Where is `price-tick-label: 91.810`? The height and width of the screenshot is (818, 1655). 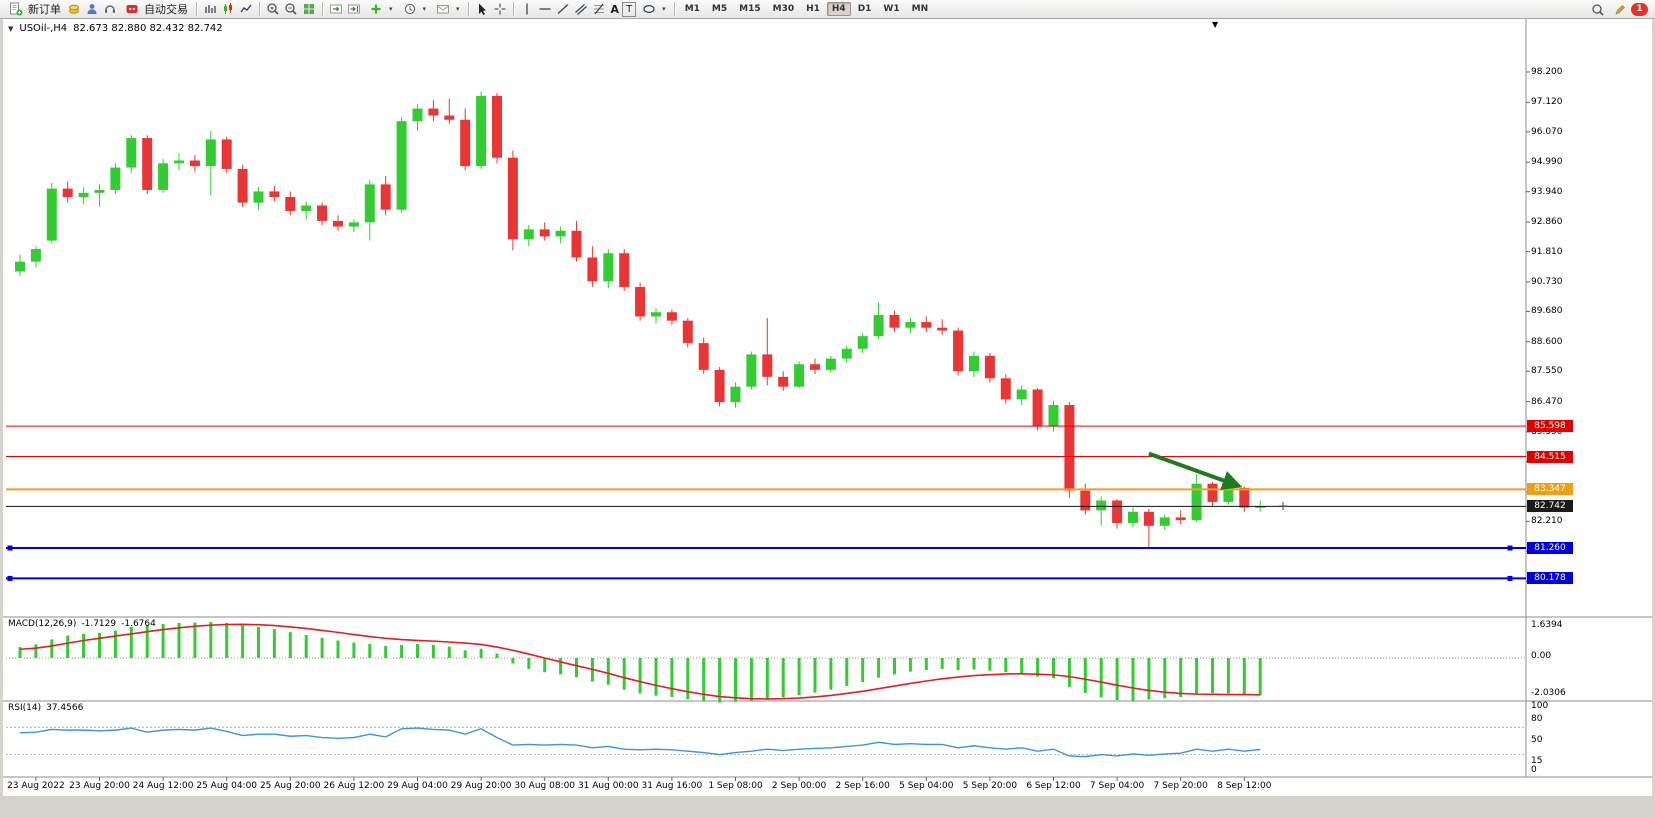
price-tick-label: 91.810 is located at coordinates (1547, 251).